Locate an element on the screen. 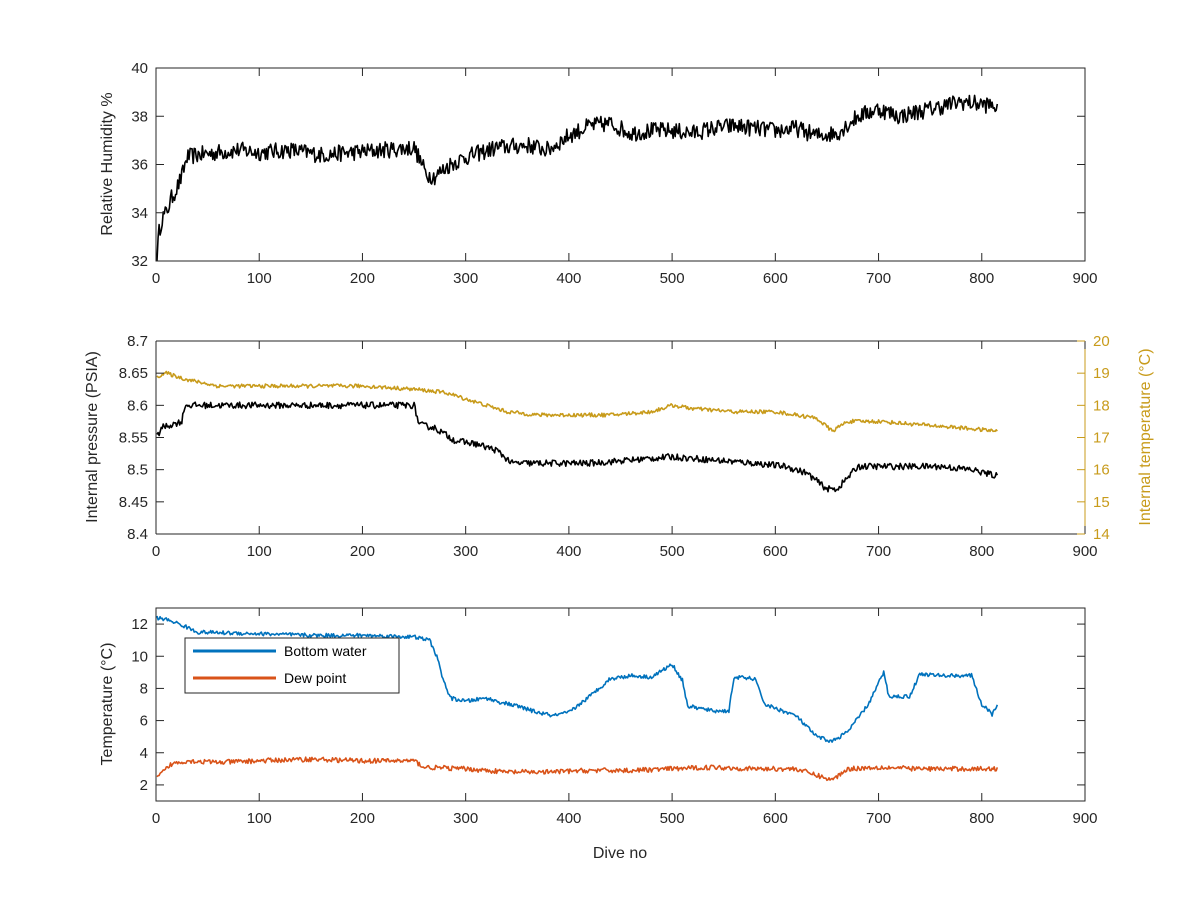 This screenshot has width=1200, height=900. y-tick-label: 36 is located at coordinates (139, 165).